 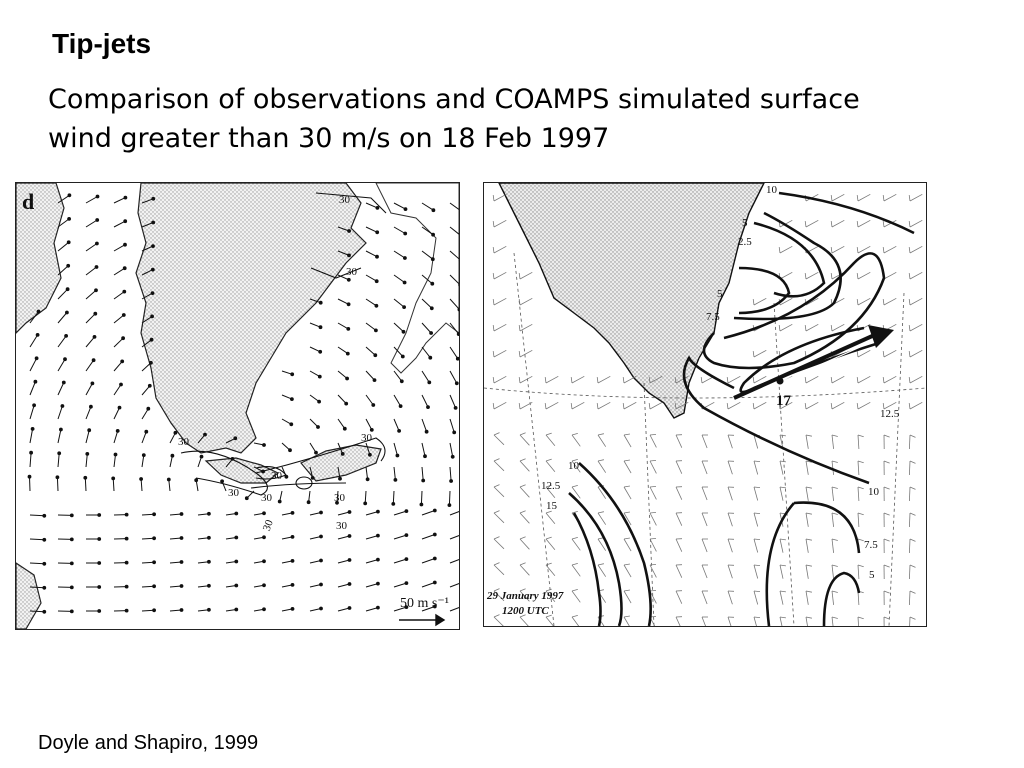 I want to click on isotach-label: 10, so click(x=574, y=466).